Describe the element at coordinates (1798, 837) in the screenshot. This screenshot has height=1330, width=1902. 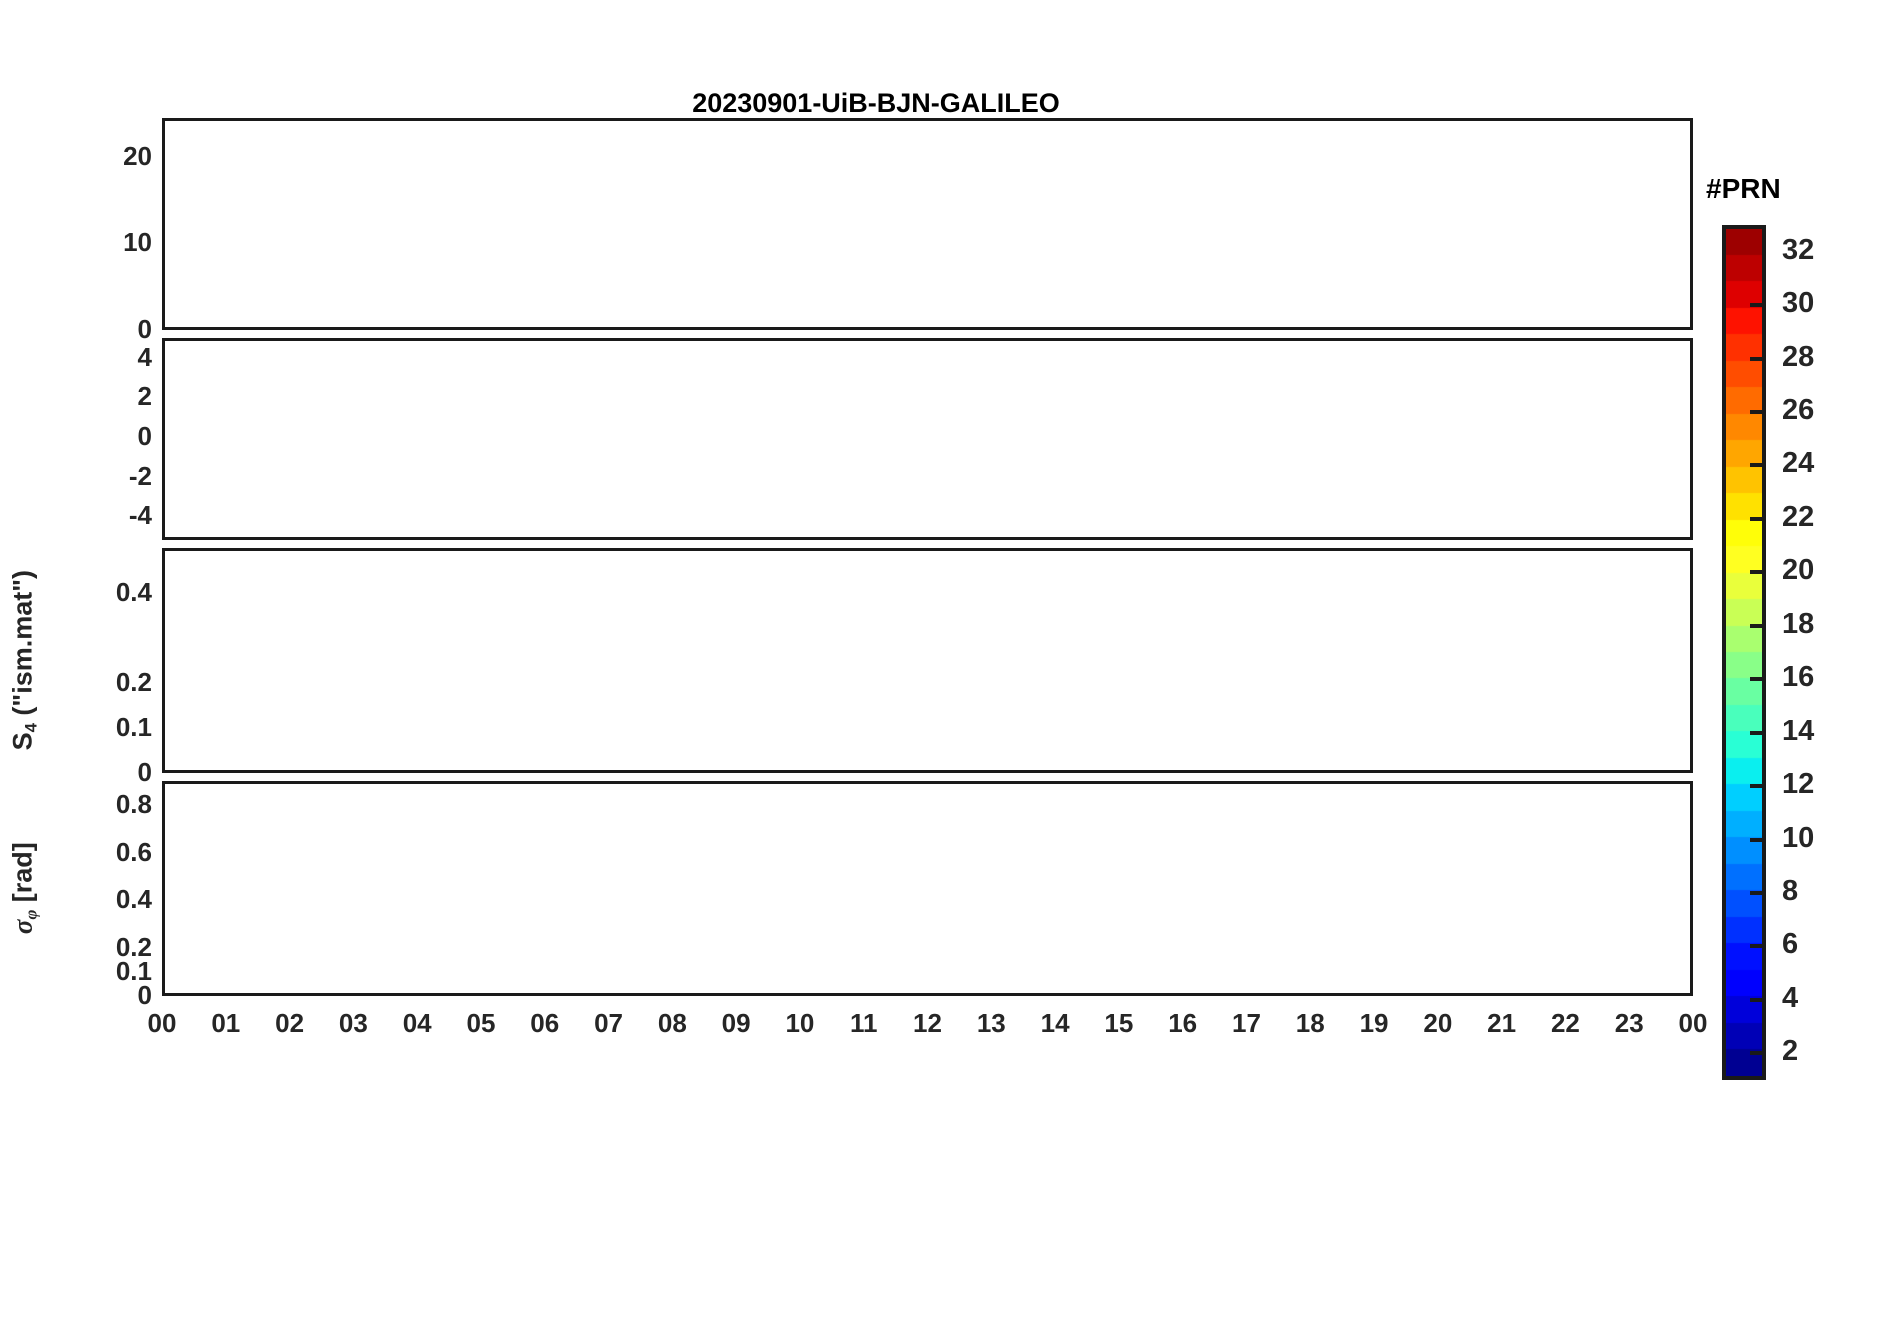
I see `colorbar-tick-10: 10` at that location.